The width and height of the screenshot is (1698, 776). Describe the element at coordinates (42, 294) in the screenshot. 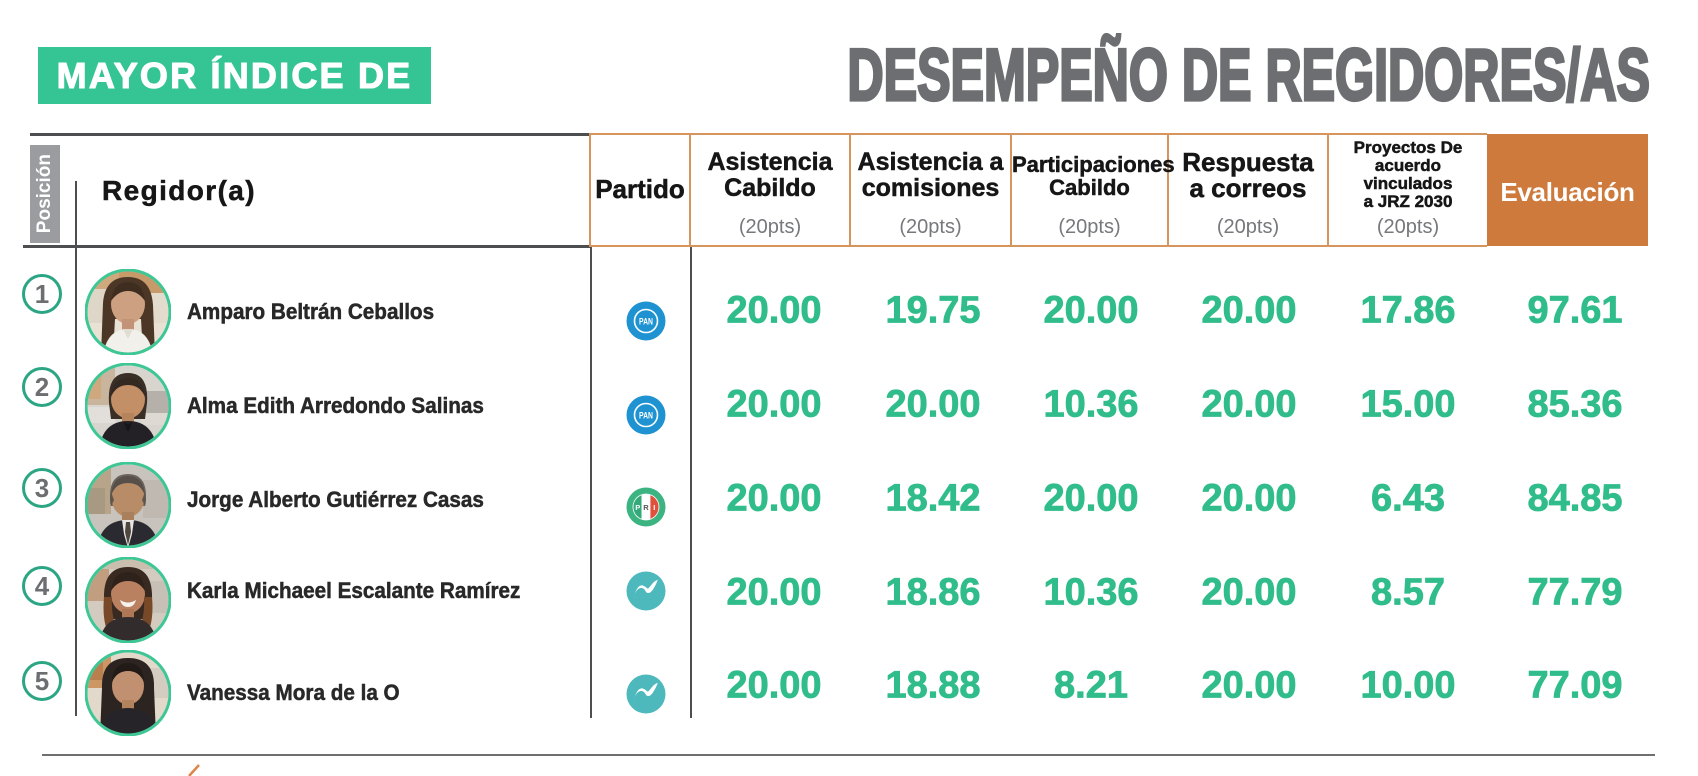

I see `svg-text: 1` at that location.